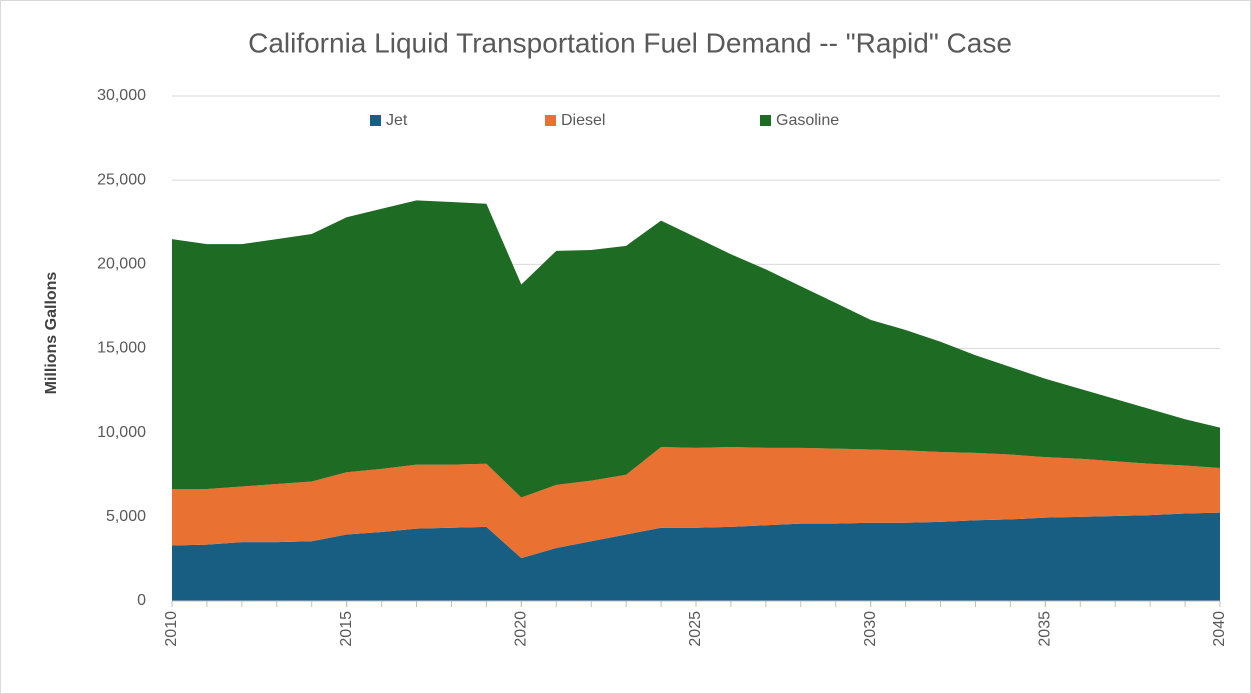  Describe the element at coordinates (583, 120) in the screenshot. I see `legend-label: Diesel` at that location.